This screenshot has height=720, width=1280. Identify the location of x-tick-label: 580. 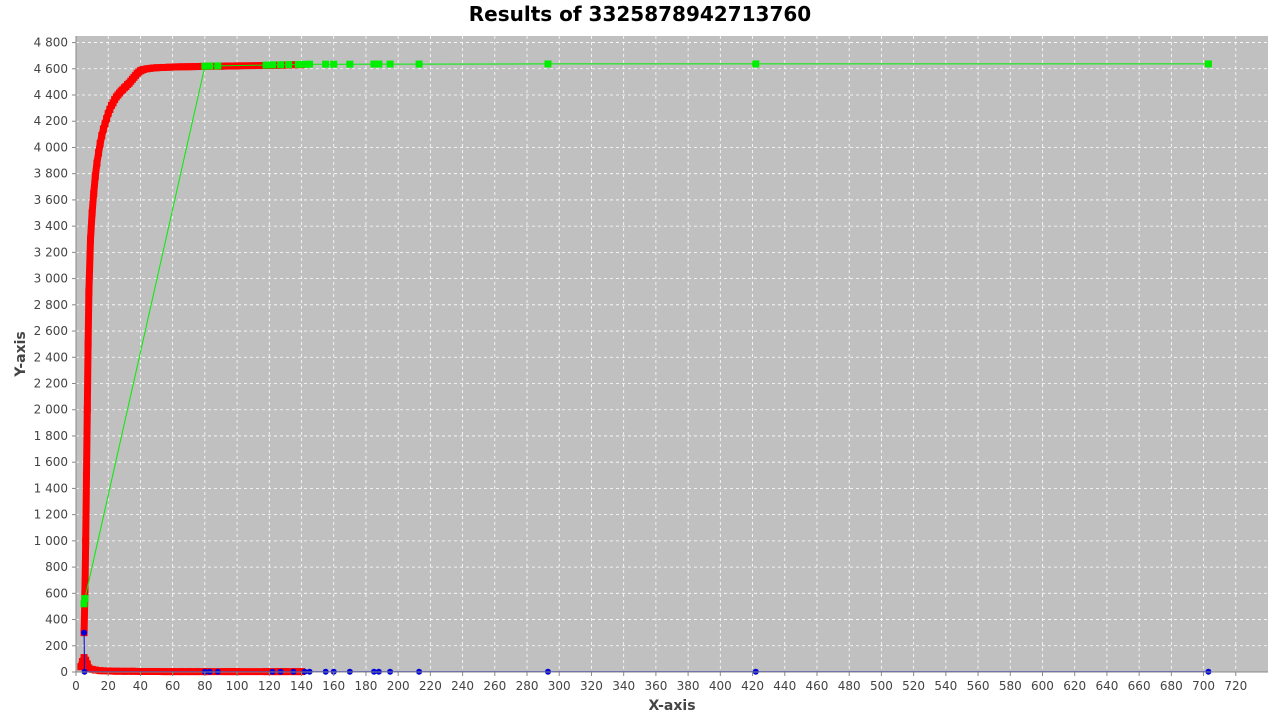
(1010, 686).